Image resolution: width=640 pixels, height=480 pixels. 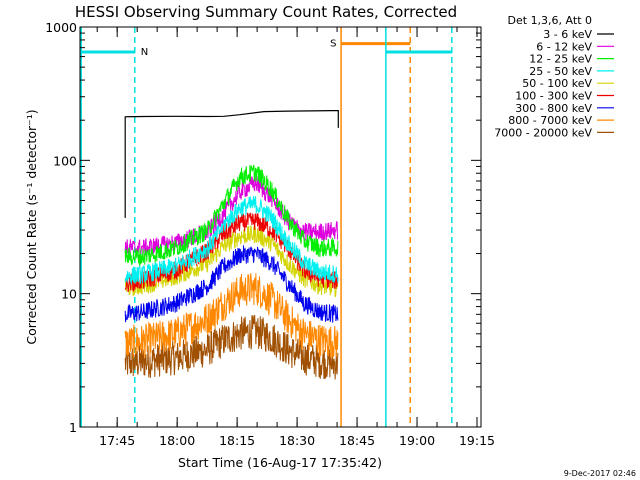 What do you see at coordinates (543, 132) in the screenshot?
I see `legend-label: 7000 - 20000 keV` at bounding box center [543, 132].